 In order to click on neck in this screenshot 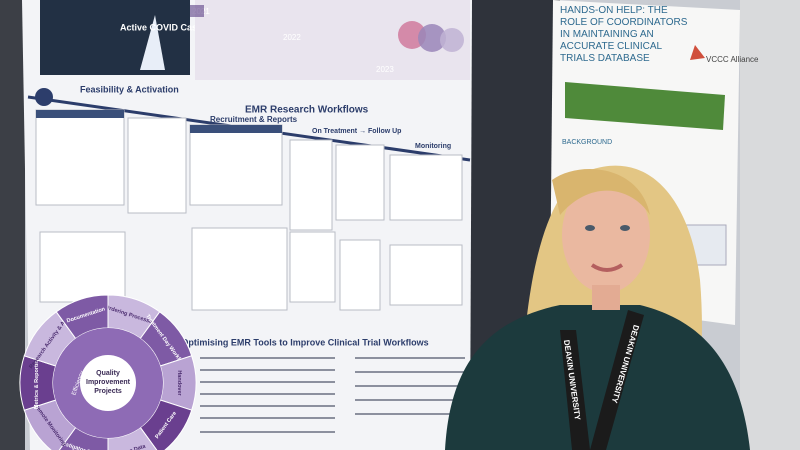, I will do `click(606, 297)`.